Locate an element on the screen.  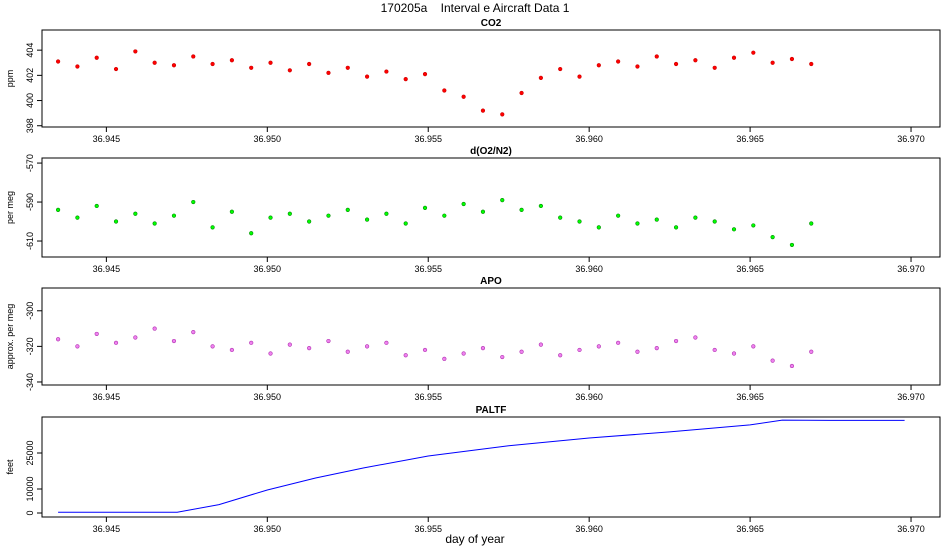
x-tick-label: 36.945 is located at coordinates (107, 139).